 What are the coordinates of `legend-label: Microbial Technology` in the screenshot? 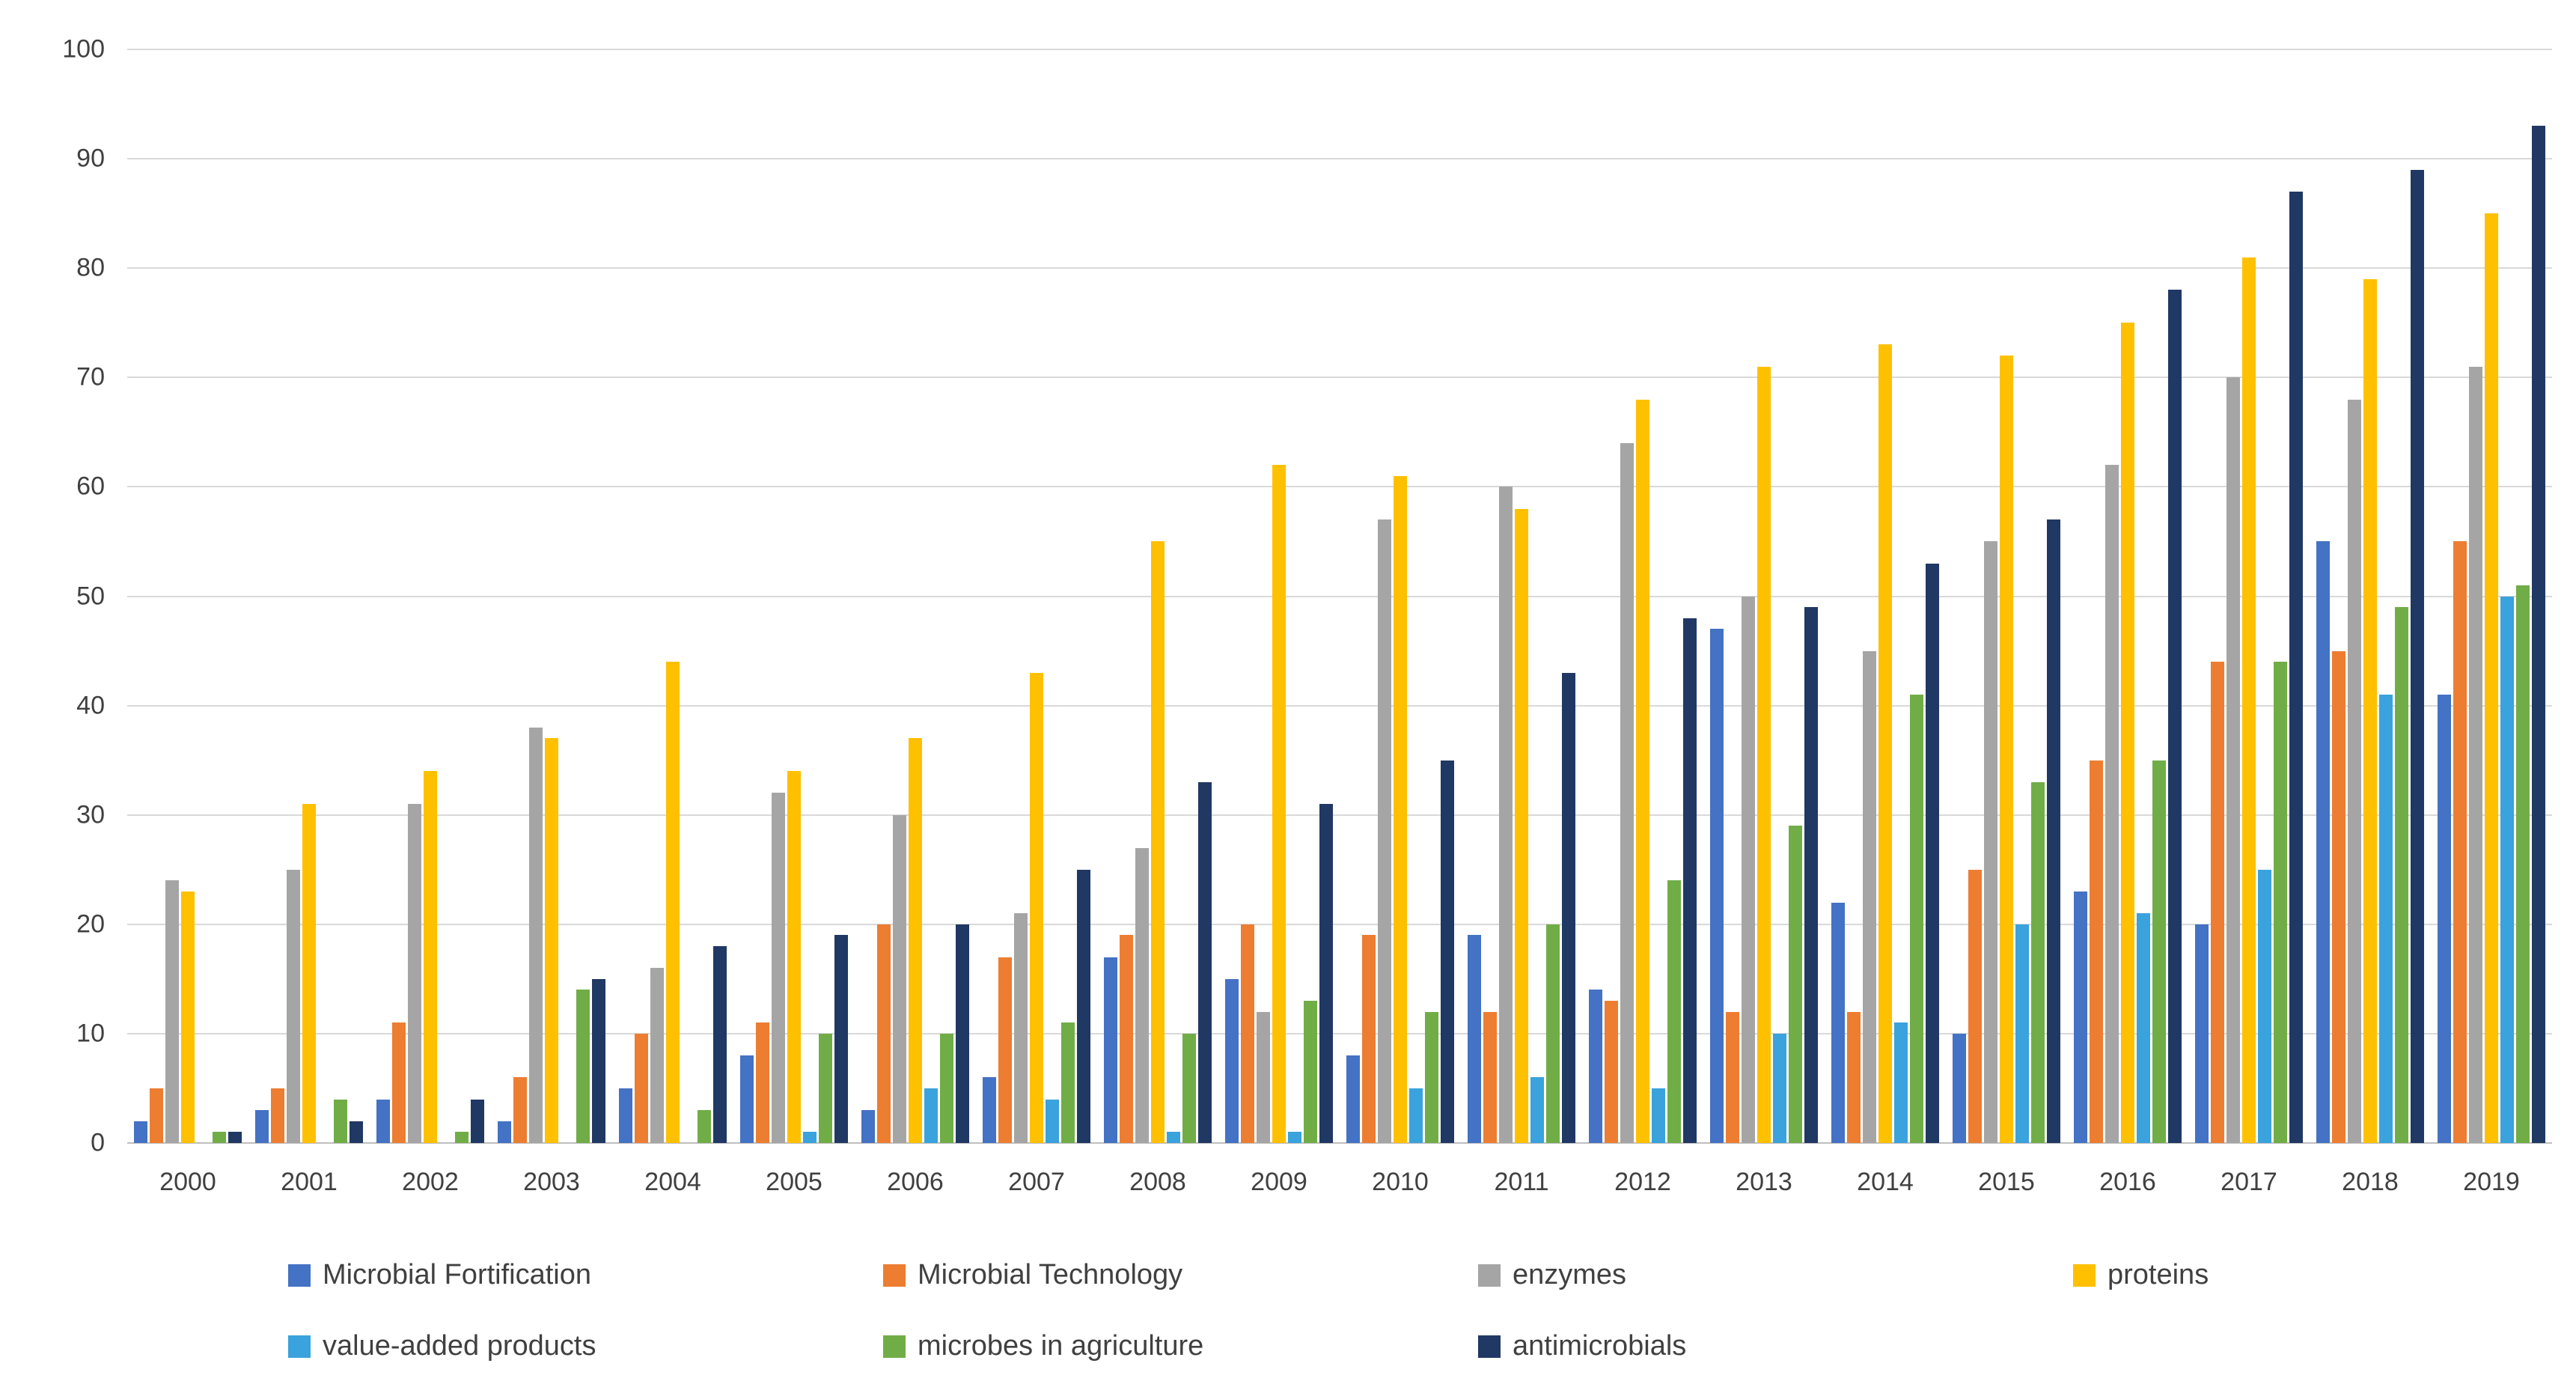 It's located at (1050, 1274).